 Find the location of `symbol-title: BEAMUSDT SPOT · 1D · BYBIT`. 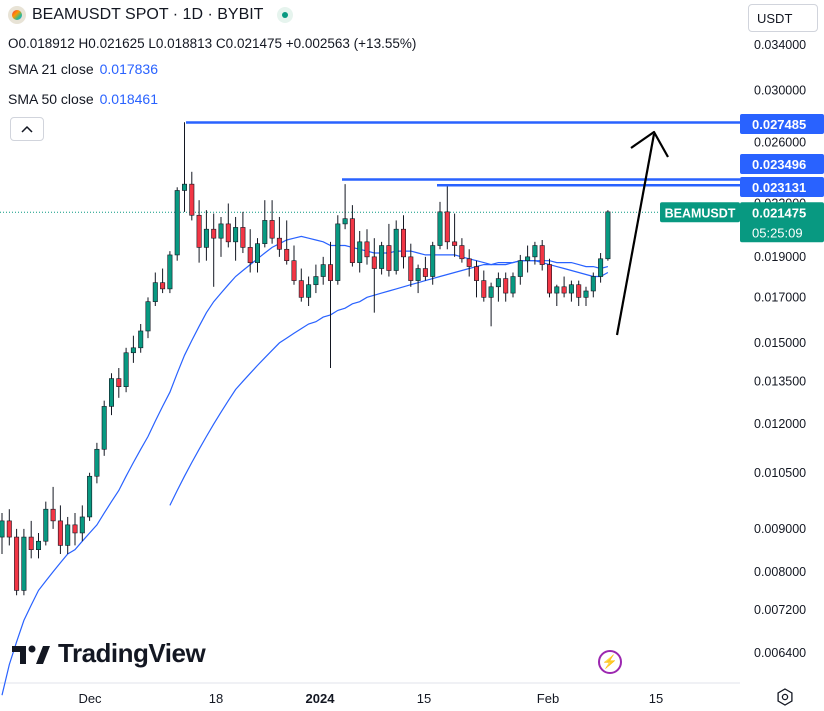

symbol-title: BEAMUSDT SPOT · 1D · BYBIT is located at coordinates (148, 14).